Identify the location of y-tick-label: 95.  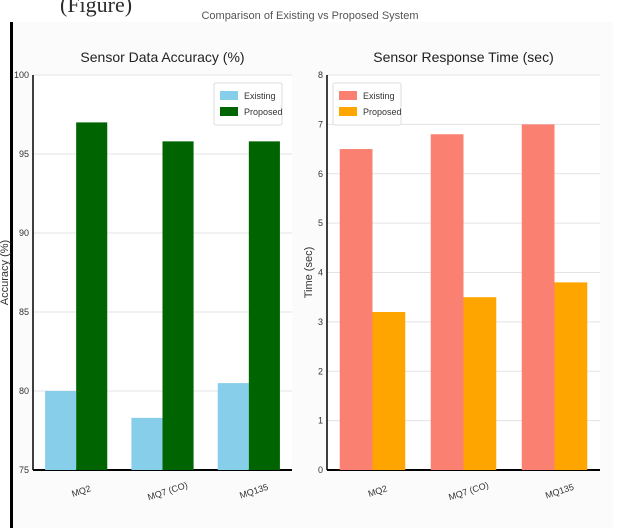
(24, 154).